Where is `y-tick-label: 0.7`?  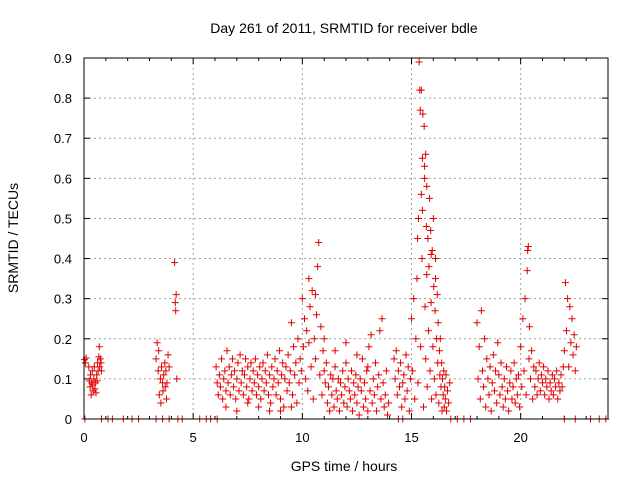
y-tick-label: 0.7 is located at coordinates (63, 138).